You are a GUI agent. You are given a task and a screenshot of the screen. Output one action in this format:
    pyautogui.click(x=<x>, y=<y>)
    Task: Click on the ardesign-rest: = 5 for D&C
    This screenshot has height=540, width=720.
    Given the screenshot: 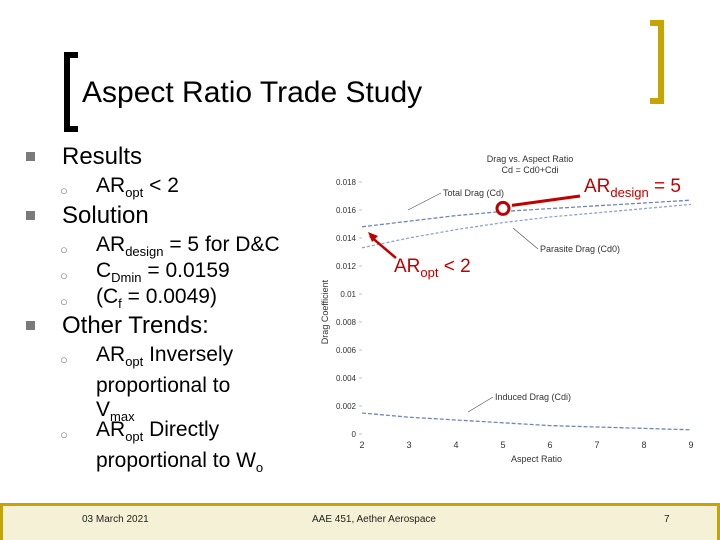 What is the action you would take?
    pyautogui.click(x=221, y=244)
    